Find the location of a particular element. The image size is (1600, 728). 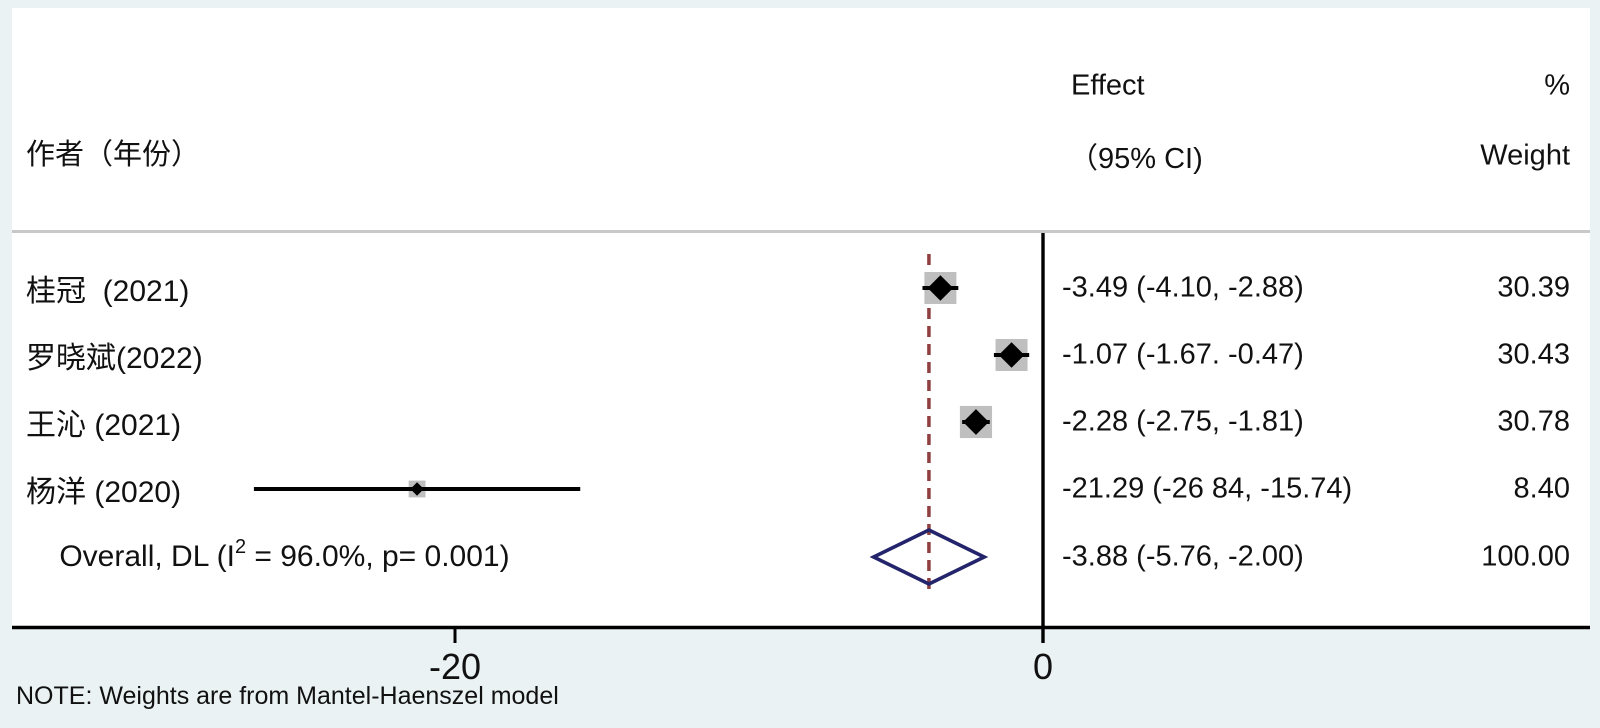

effect-column-header-line2: （95% CI) is located at coordinates (1136, 159).